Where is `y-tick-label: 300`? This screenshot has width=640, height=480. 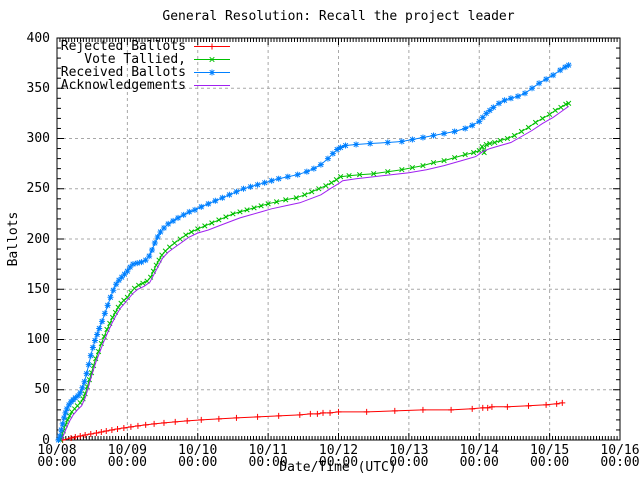 y-tick-label: 300 is located at coordinates (38, 138).